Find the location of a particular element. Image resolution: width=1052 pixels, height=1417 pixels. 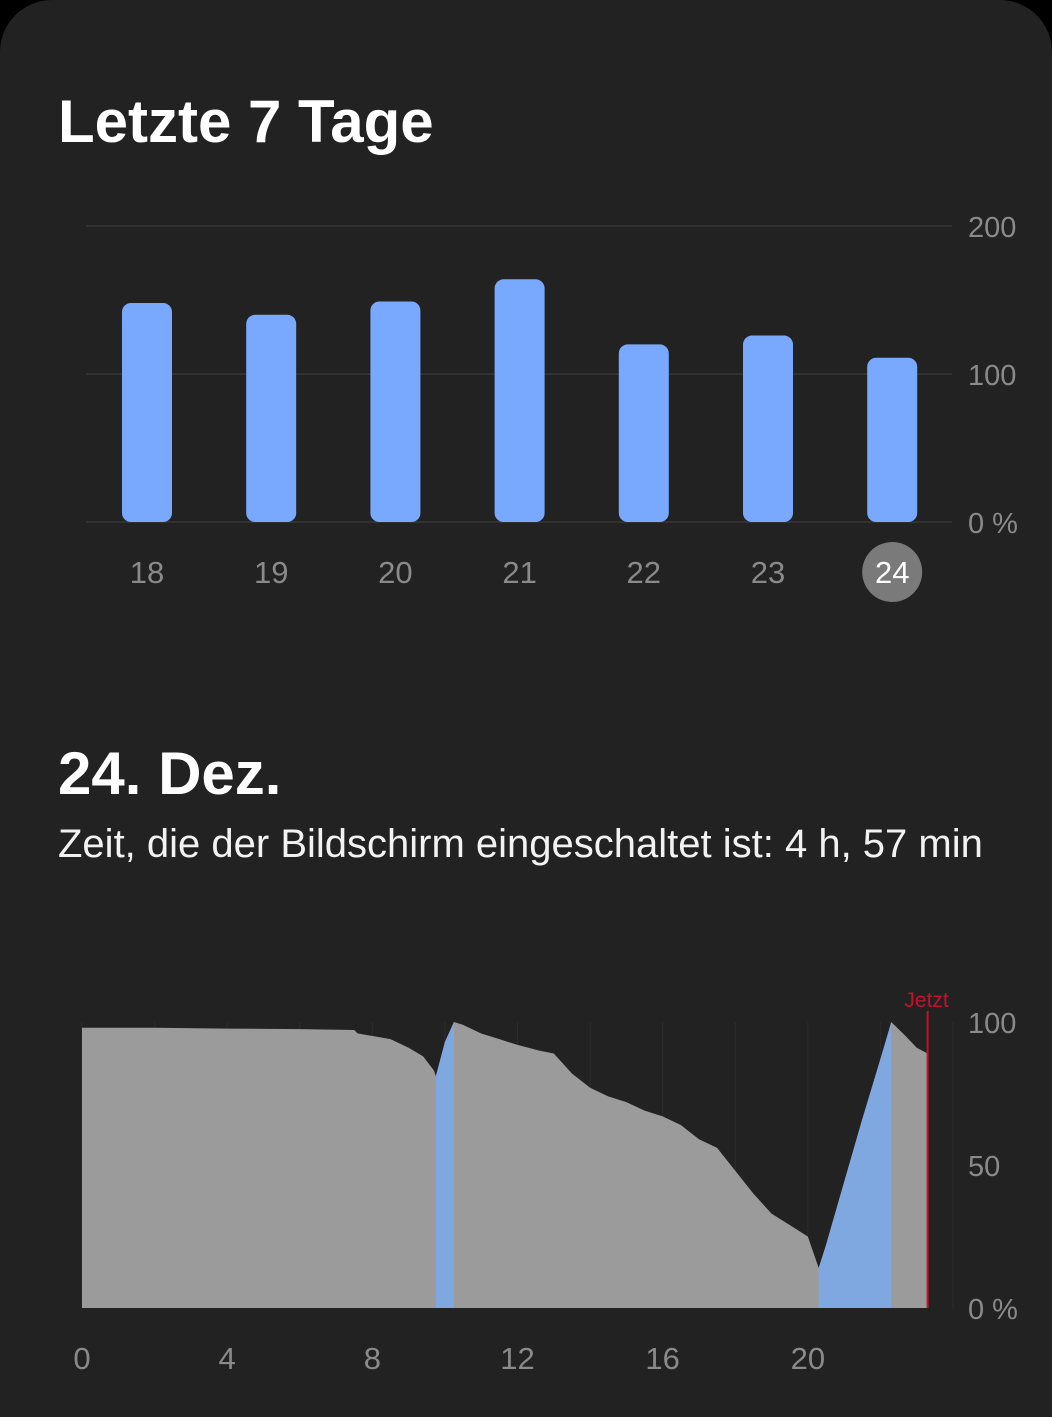

x-tick-label: 16 is located at coordinates (662, 1358).